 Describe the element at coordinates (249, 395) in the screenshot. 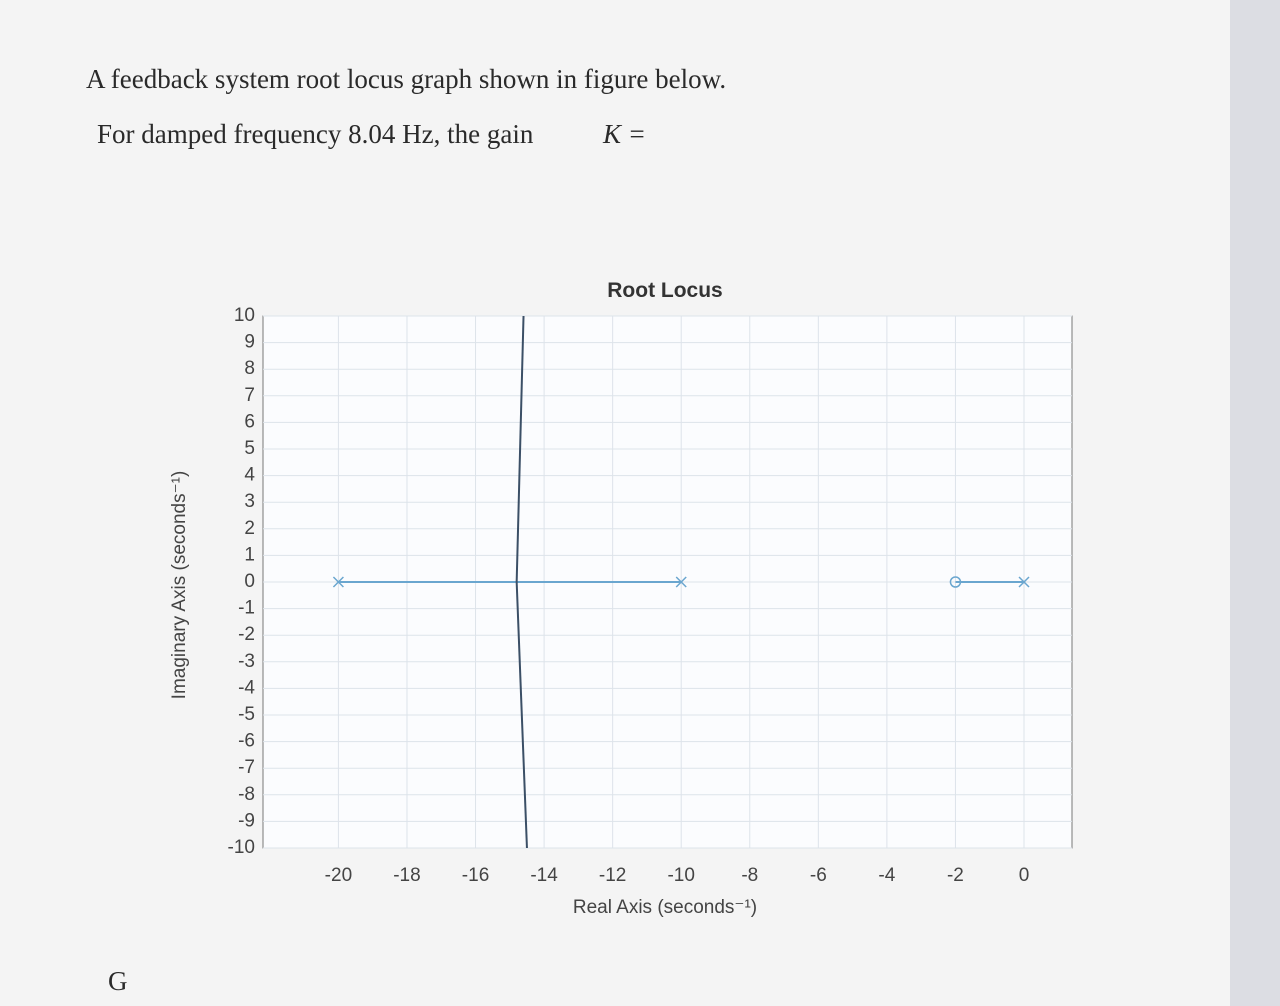

I see `y-tick-label: 7` at that location.